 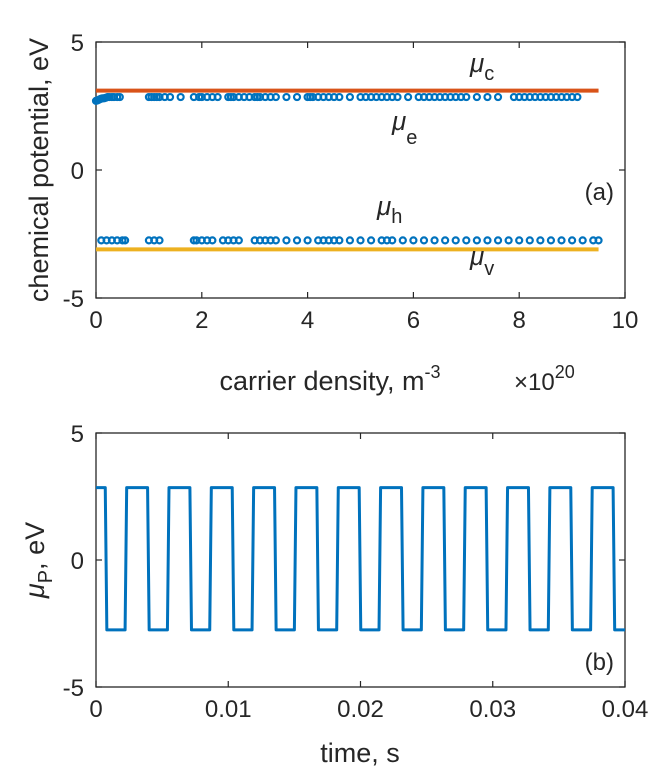 I want to click on panel-b-y-axis-label: μP, eV, so click(x=38, y=560).